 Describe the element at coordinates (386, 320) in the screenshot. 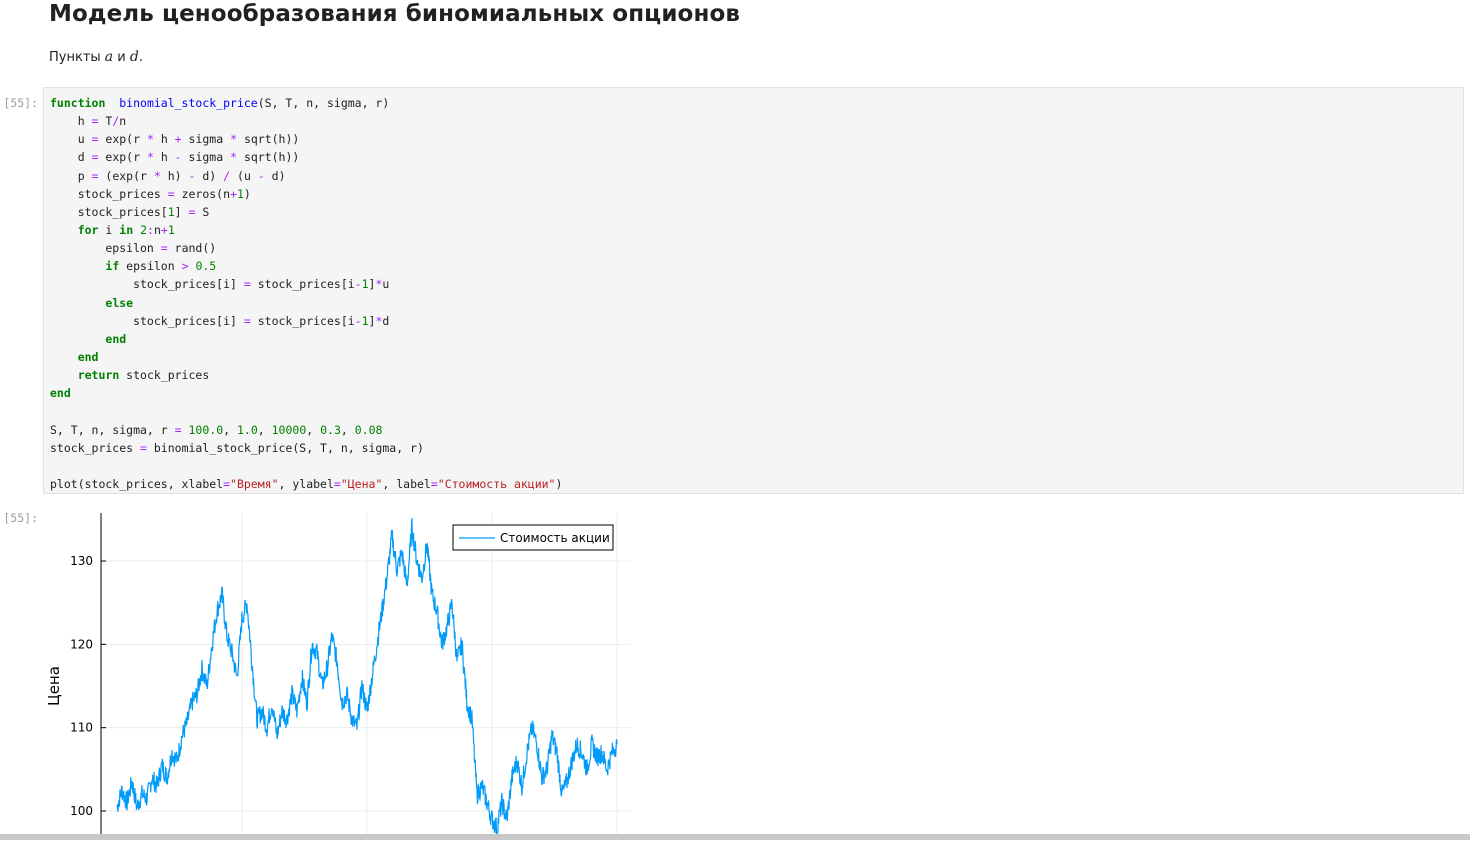

I see `code-token: d` at that location.